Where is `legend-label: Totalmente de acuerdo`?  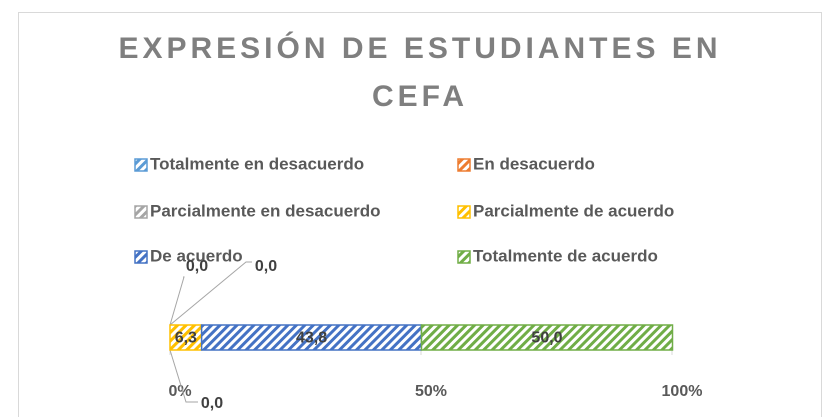
legend-label: Totalmente de acuerdo is located at coordinates (565, 255).